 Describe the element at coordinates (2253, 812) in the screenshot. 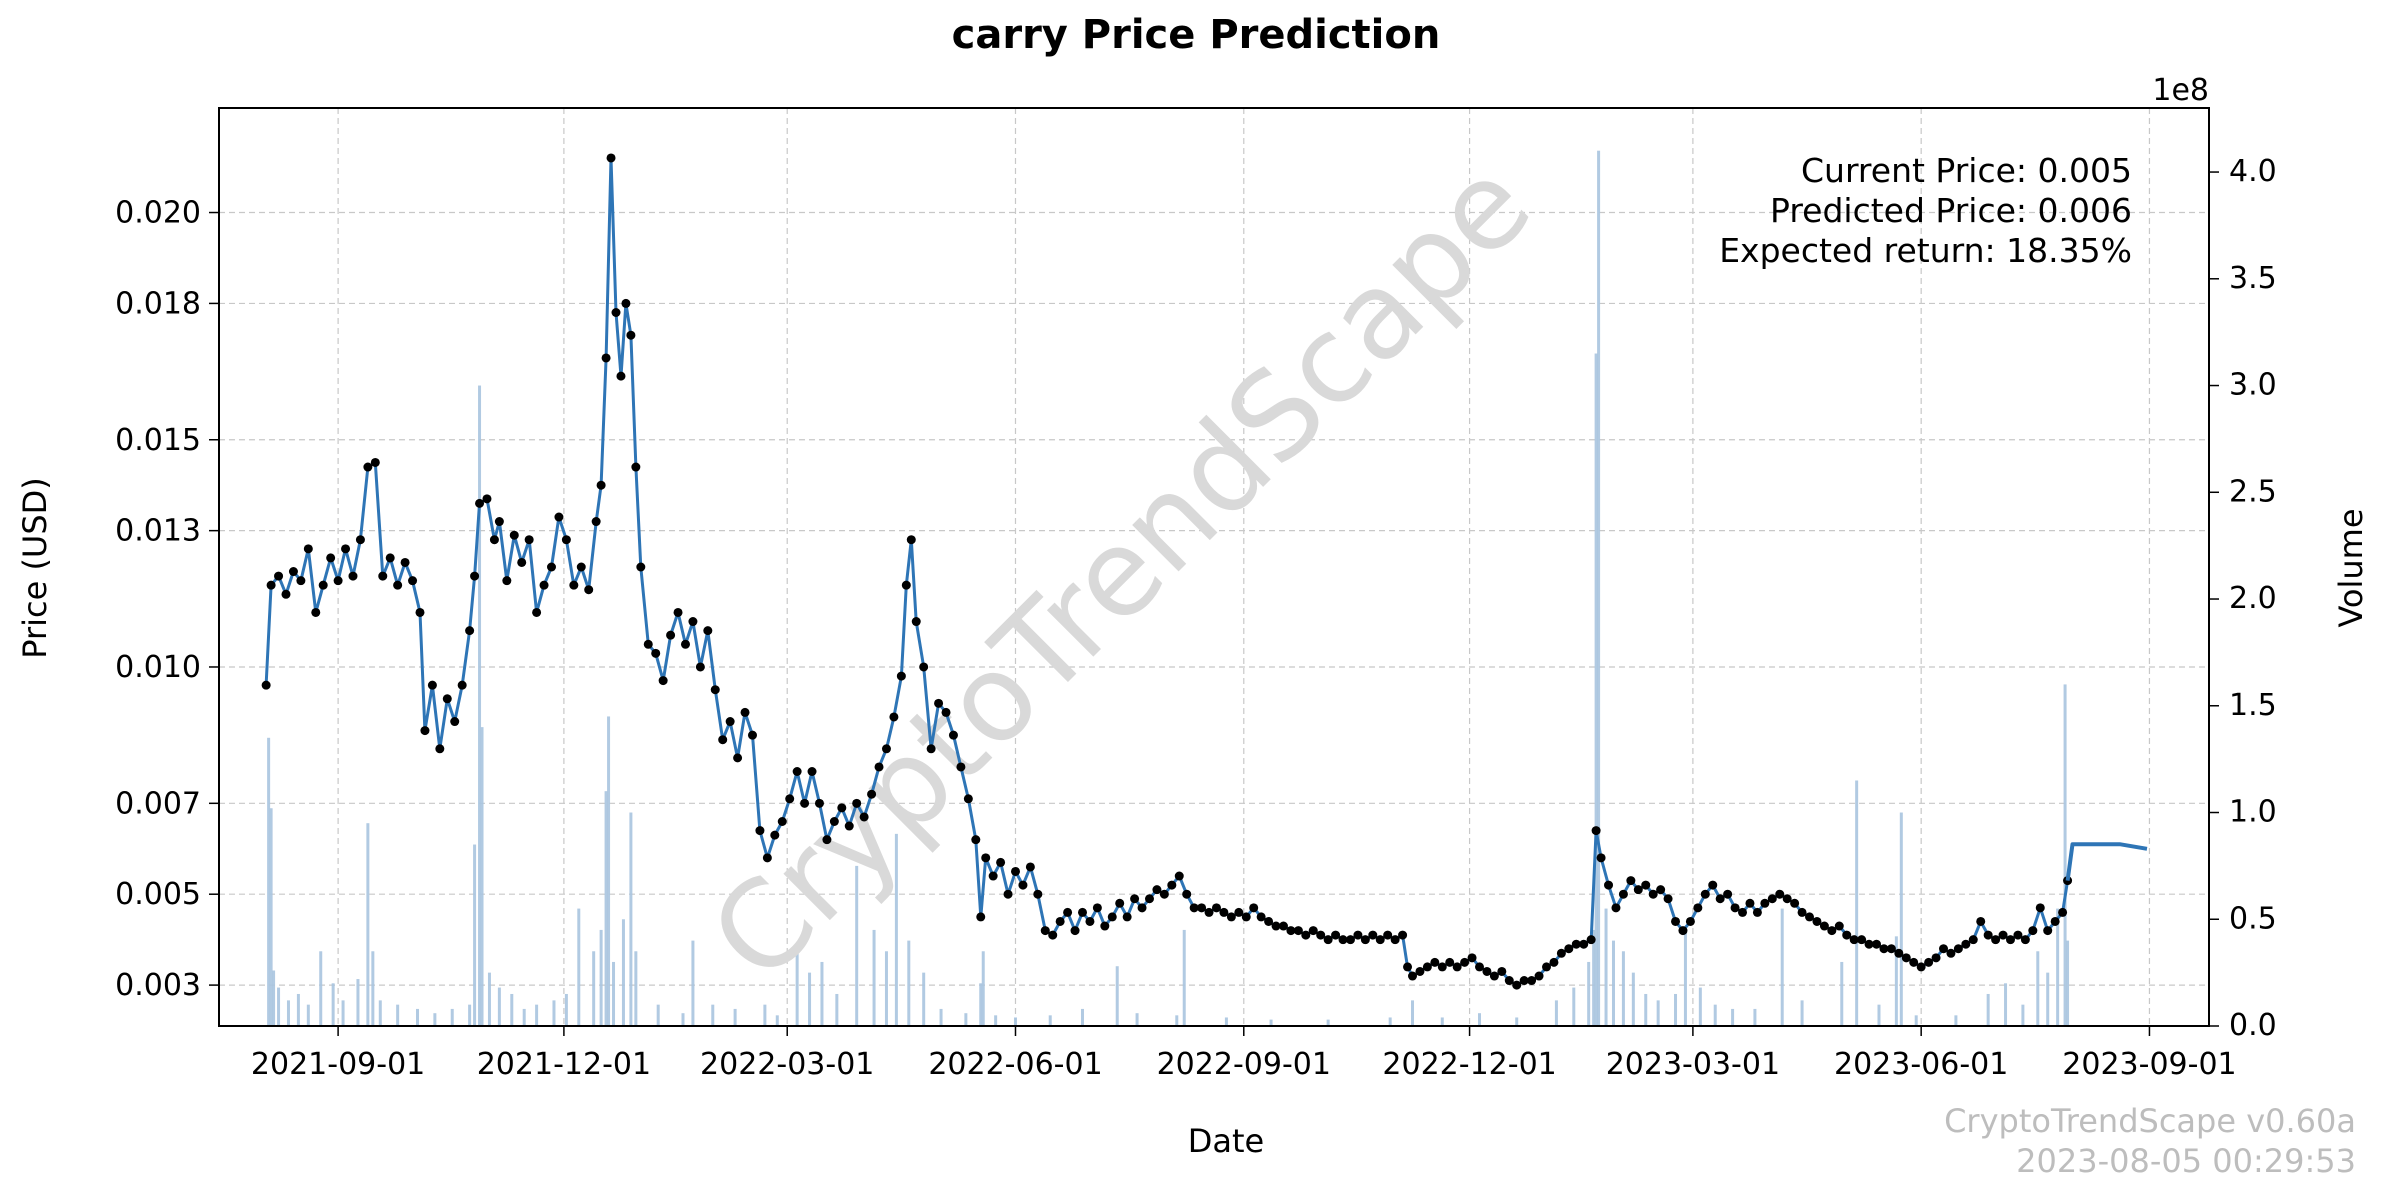

I see `y2-tick-label: 1.0` at that location.